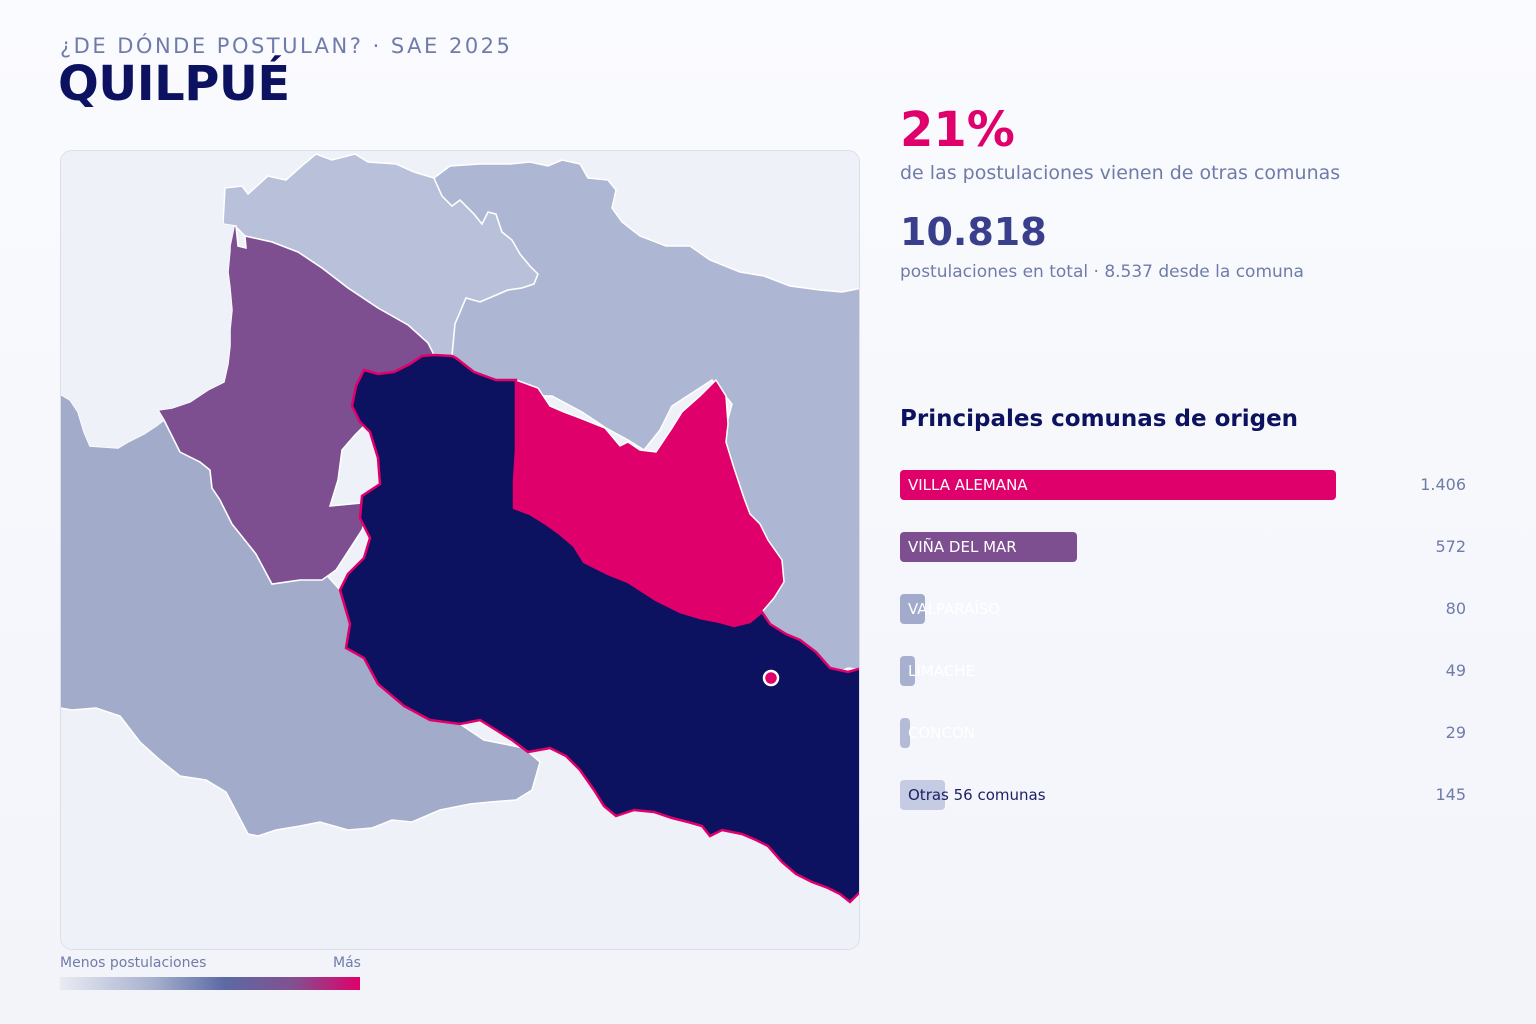 The image size is (1536, 1024). Describe the element at coordinates (968, 485) in the screenshot. I see `ranking-label: VILLA ALEMANA` at that location.